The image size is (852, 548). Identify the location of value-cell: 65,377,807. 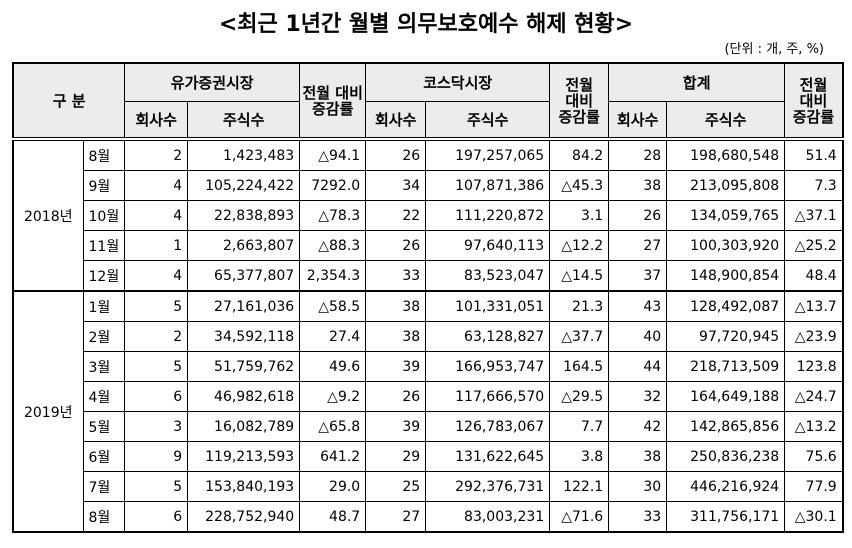
(244, 276).